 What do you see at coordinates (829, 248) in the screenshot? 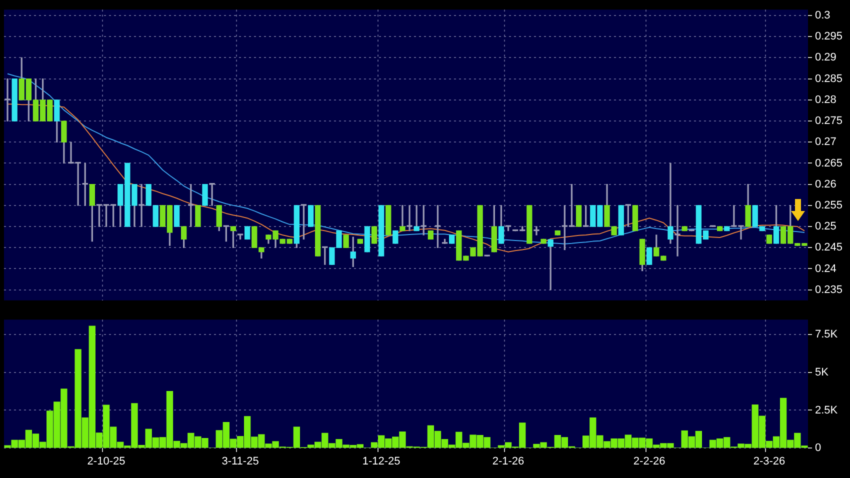
I see `y-tick-label: 0.245` at bounding box center [829, 248].